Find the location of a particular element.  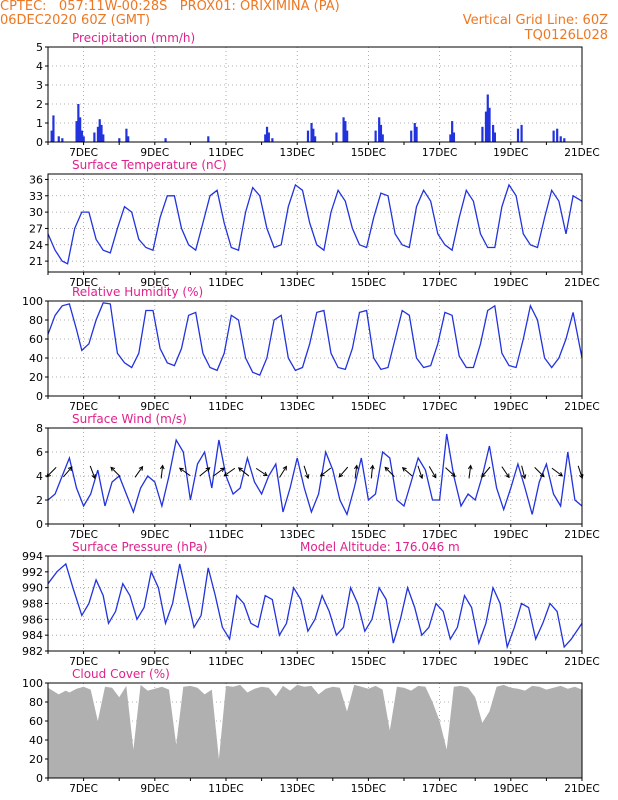

x-tick-label: 11DEC is located at coordinates (225, 407).